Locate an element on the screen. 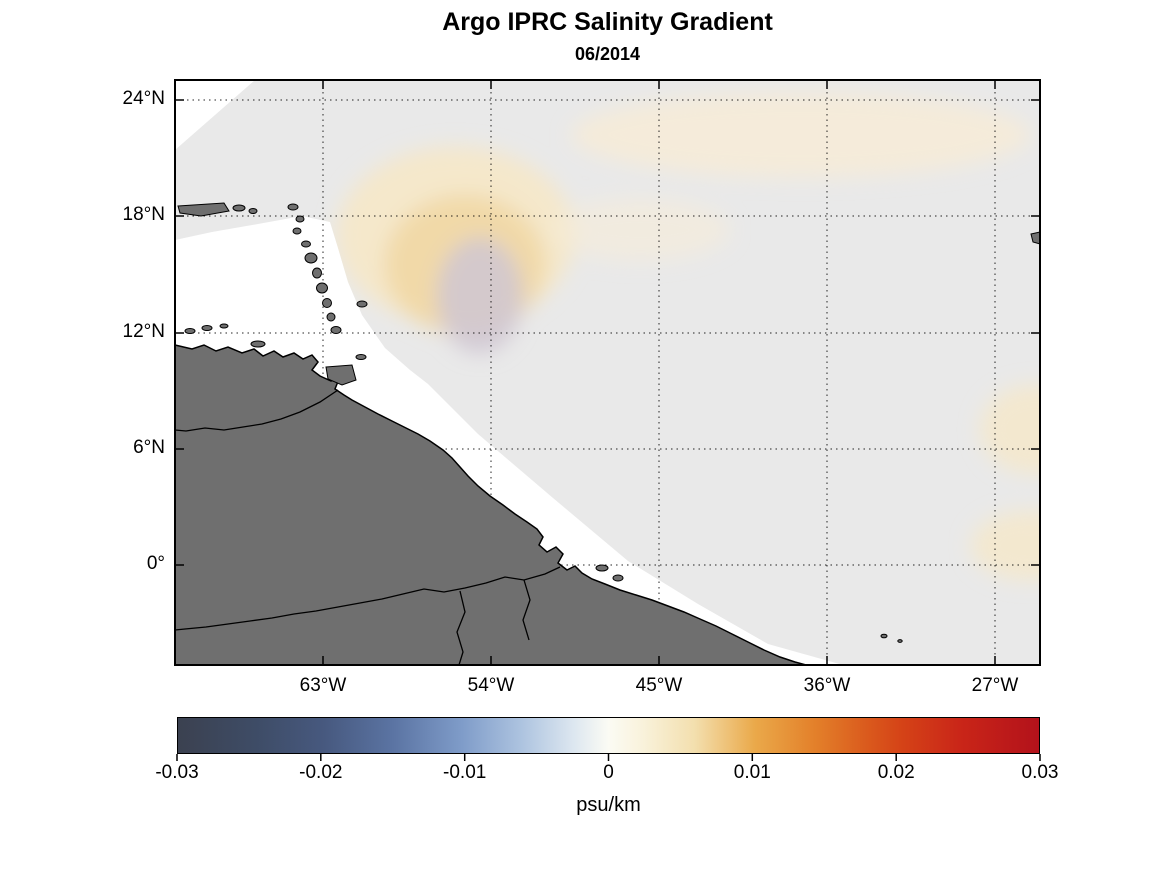 The image size is (1167, 875). colorbar-tick-label: 0.02 is located at coordinates (896, 772).